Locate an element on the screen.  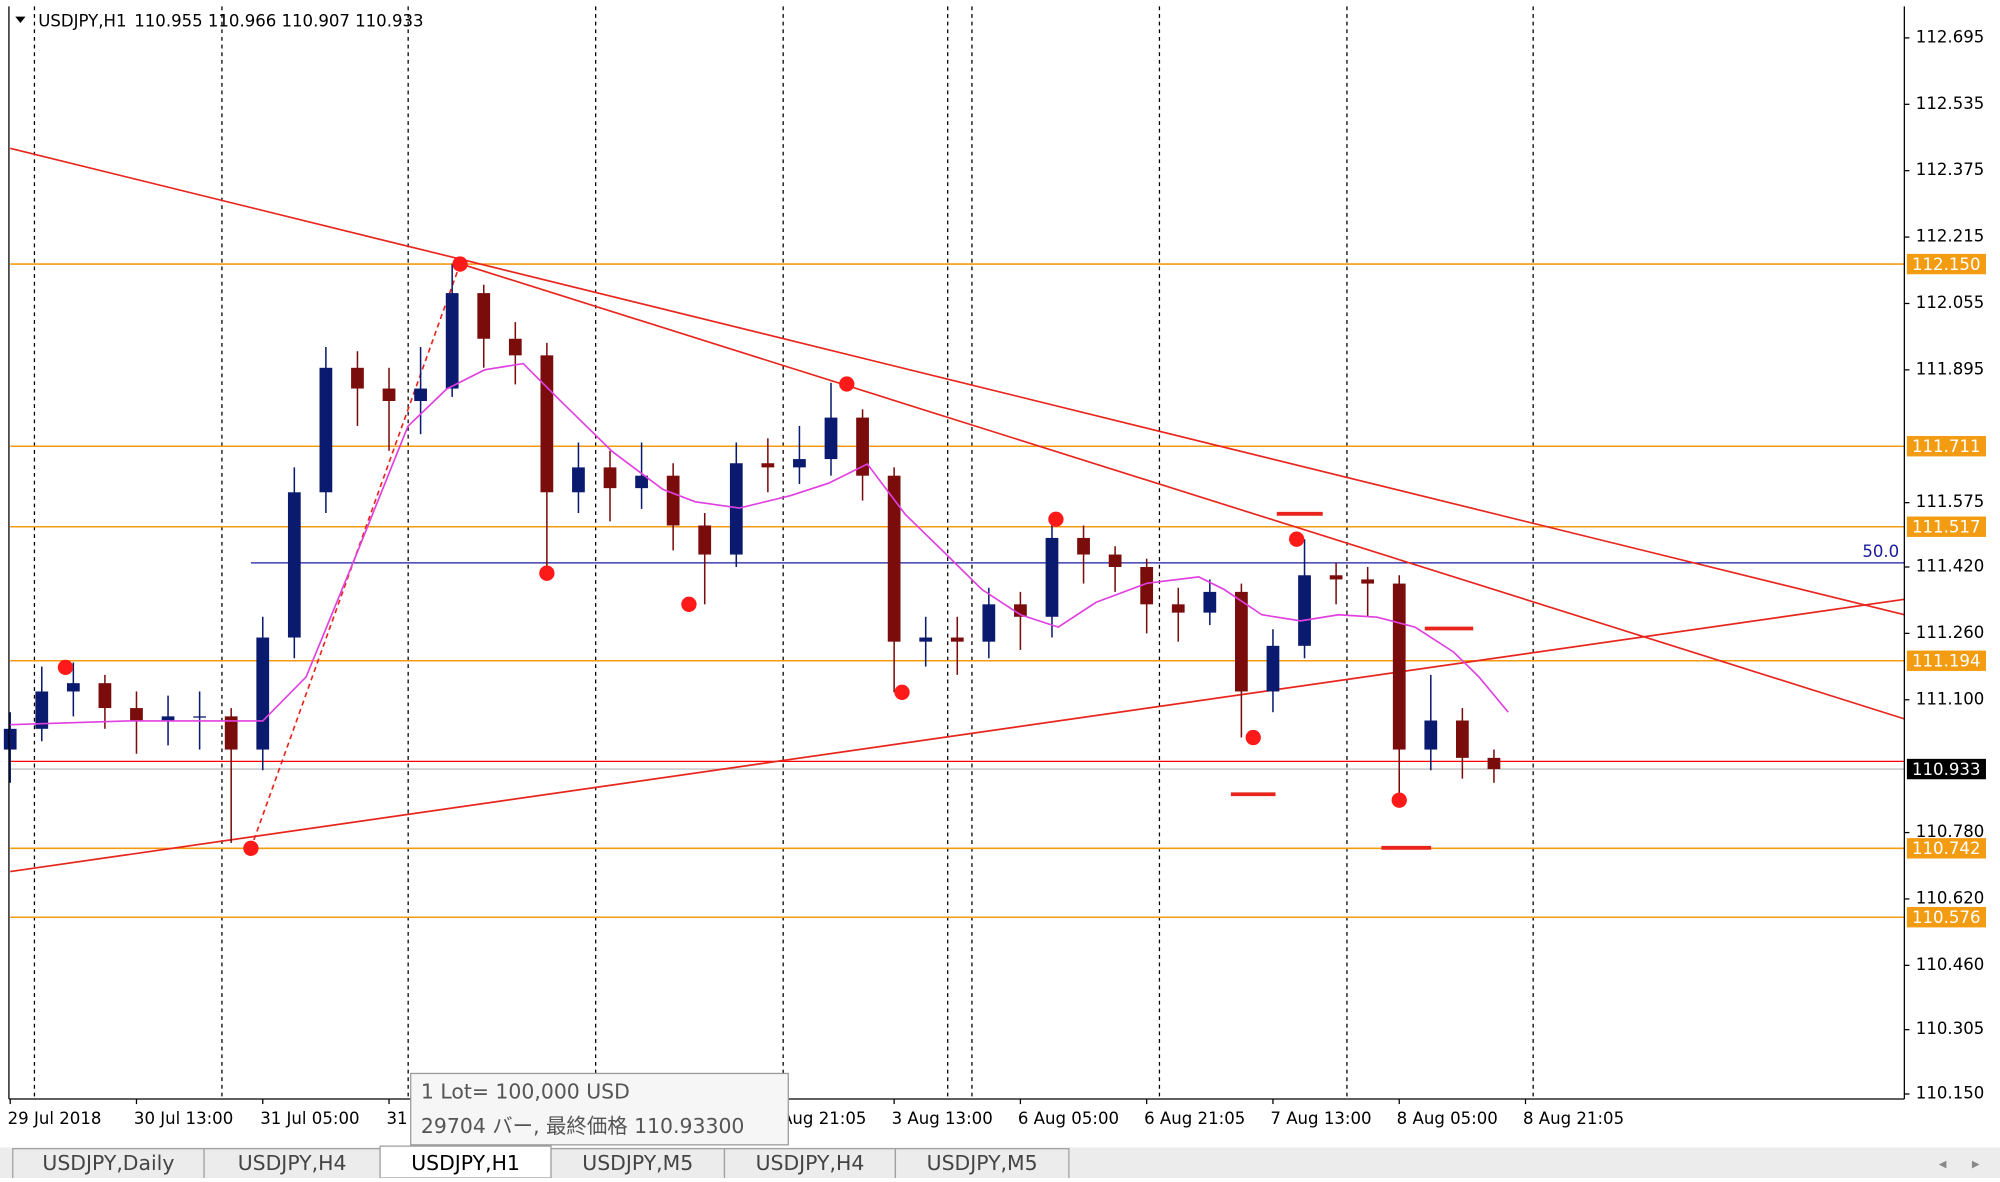
level-label: 110.576 is located at coordinates (1946, 917).